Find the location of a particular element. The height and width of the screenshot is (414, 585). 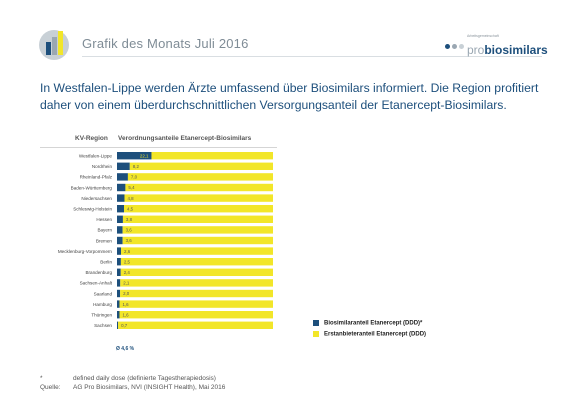

brand-dots-icon is located at coordinates (455, 45).